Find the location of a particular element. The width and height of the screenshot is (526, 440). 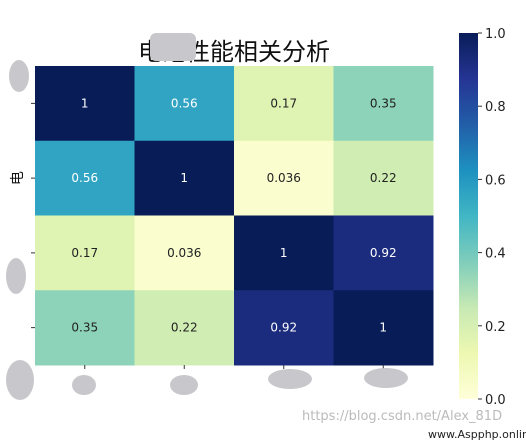

cell-value-r3-c1: 0.17 is located at coordinates (84, 253).